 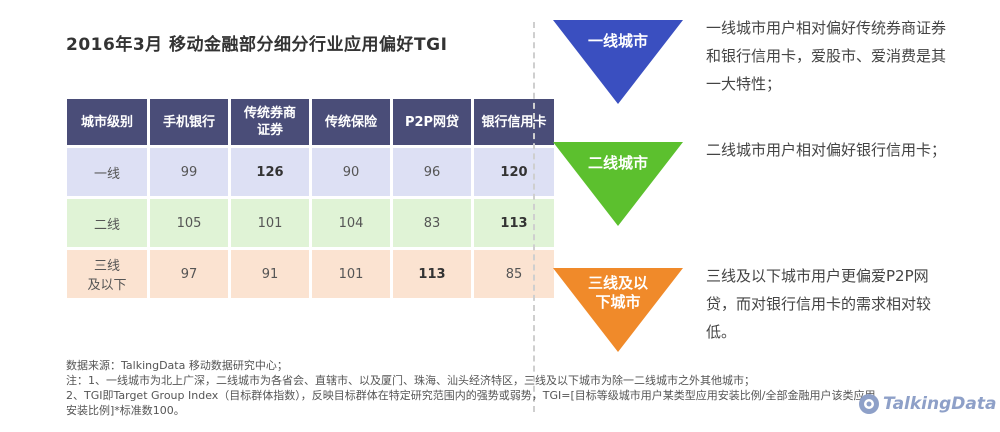 I want to click on tier-description-2: 二线城市用户相对偏好银行信用卡；, so click(x=826, y=150).